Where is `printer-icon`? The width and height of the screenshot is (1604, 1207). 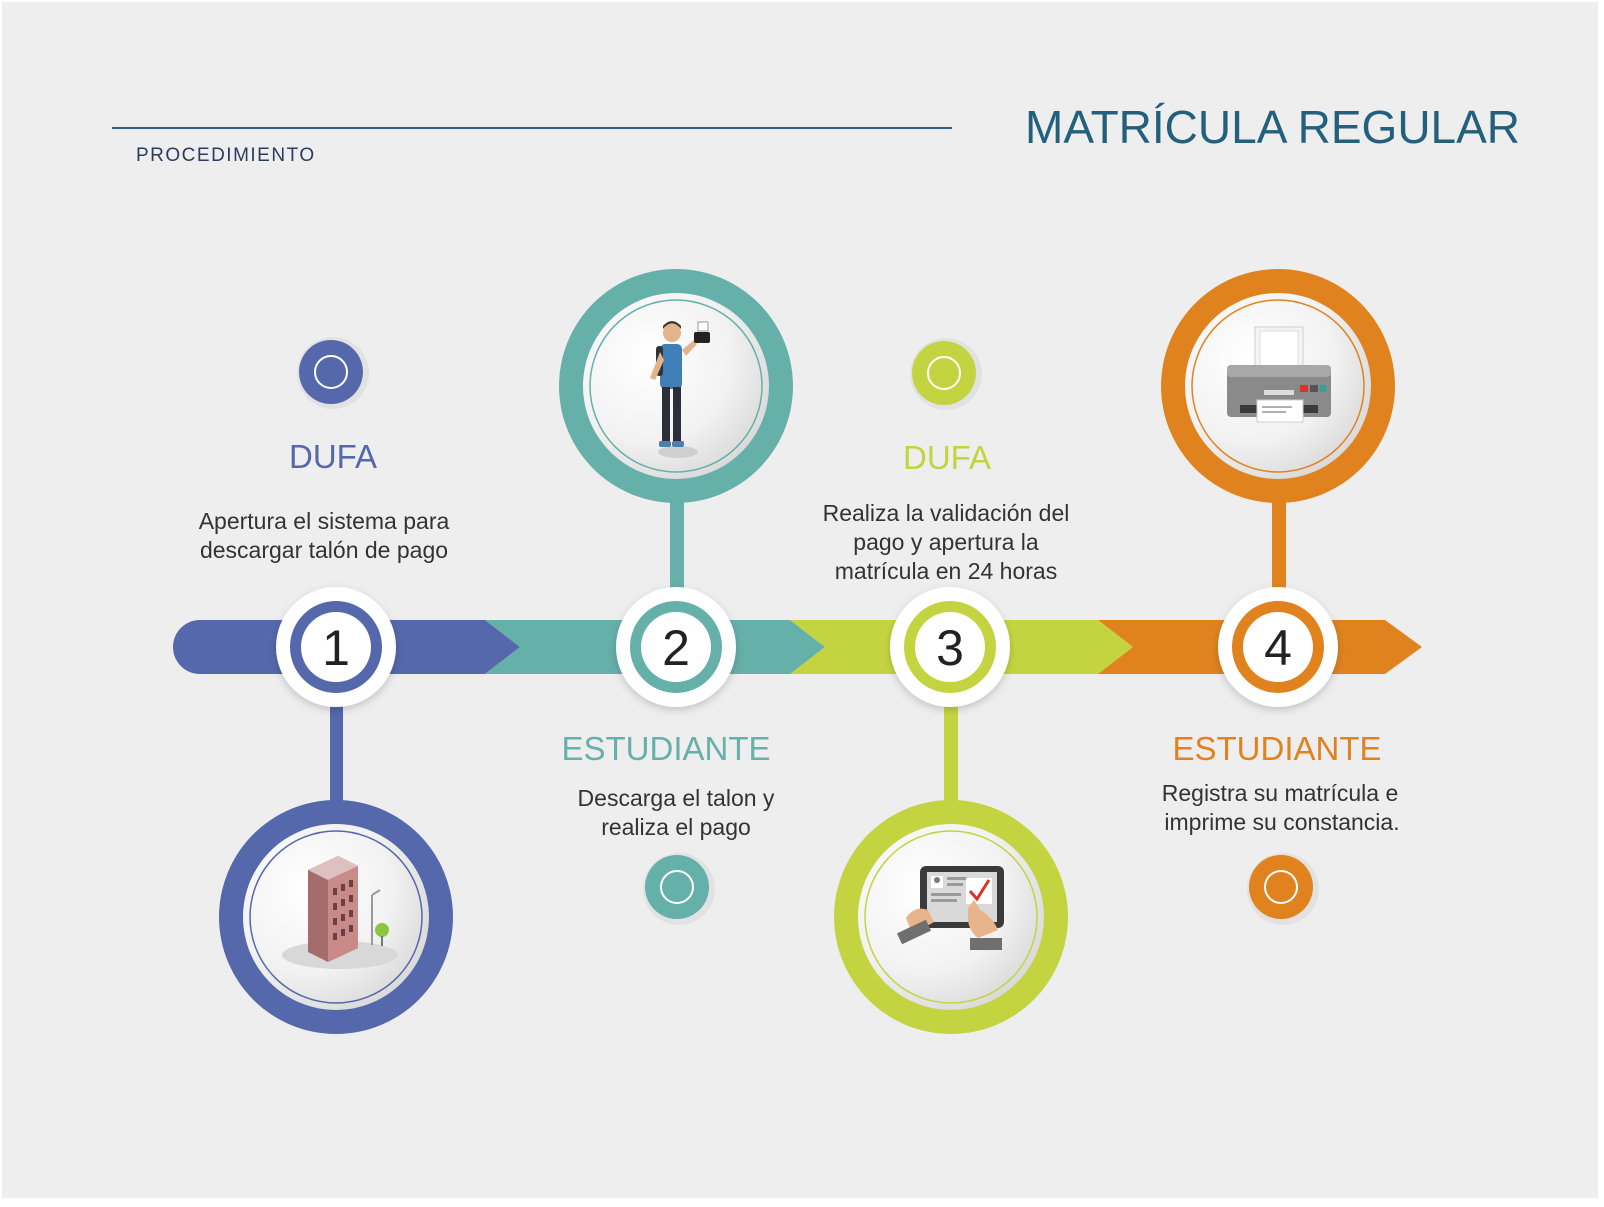
printer-icon is located at coordinates (1279, 374).